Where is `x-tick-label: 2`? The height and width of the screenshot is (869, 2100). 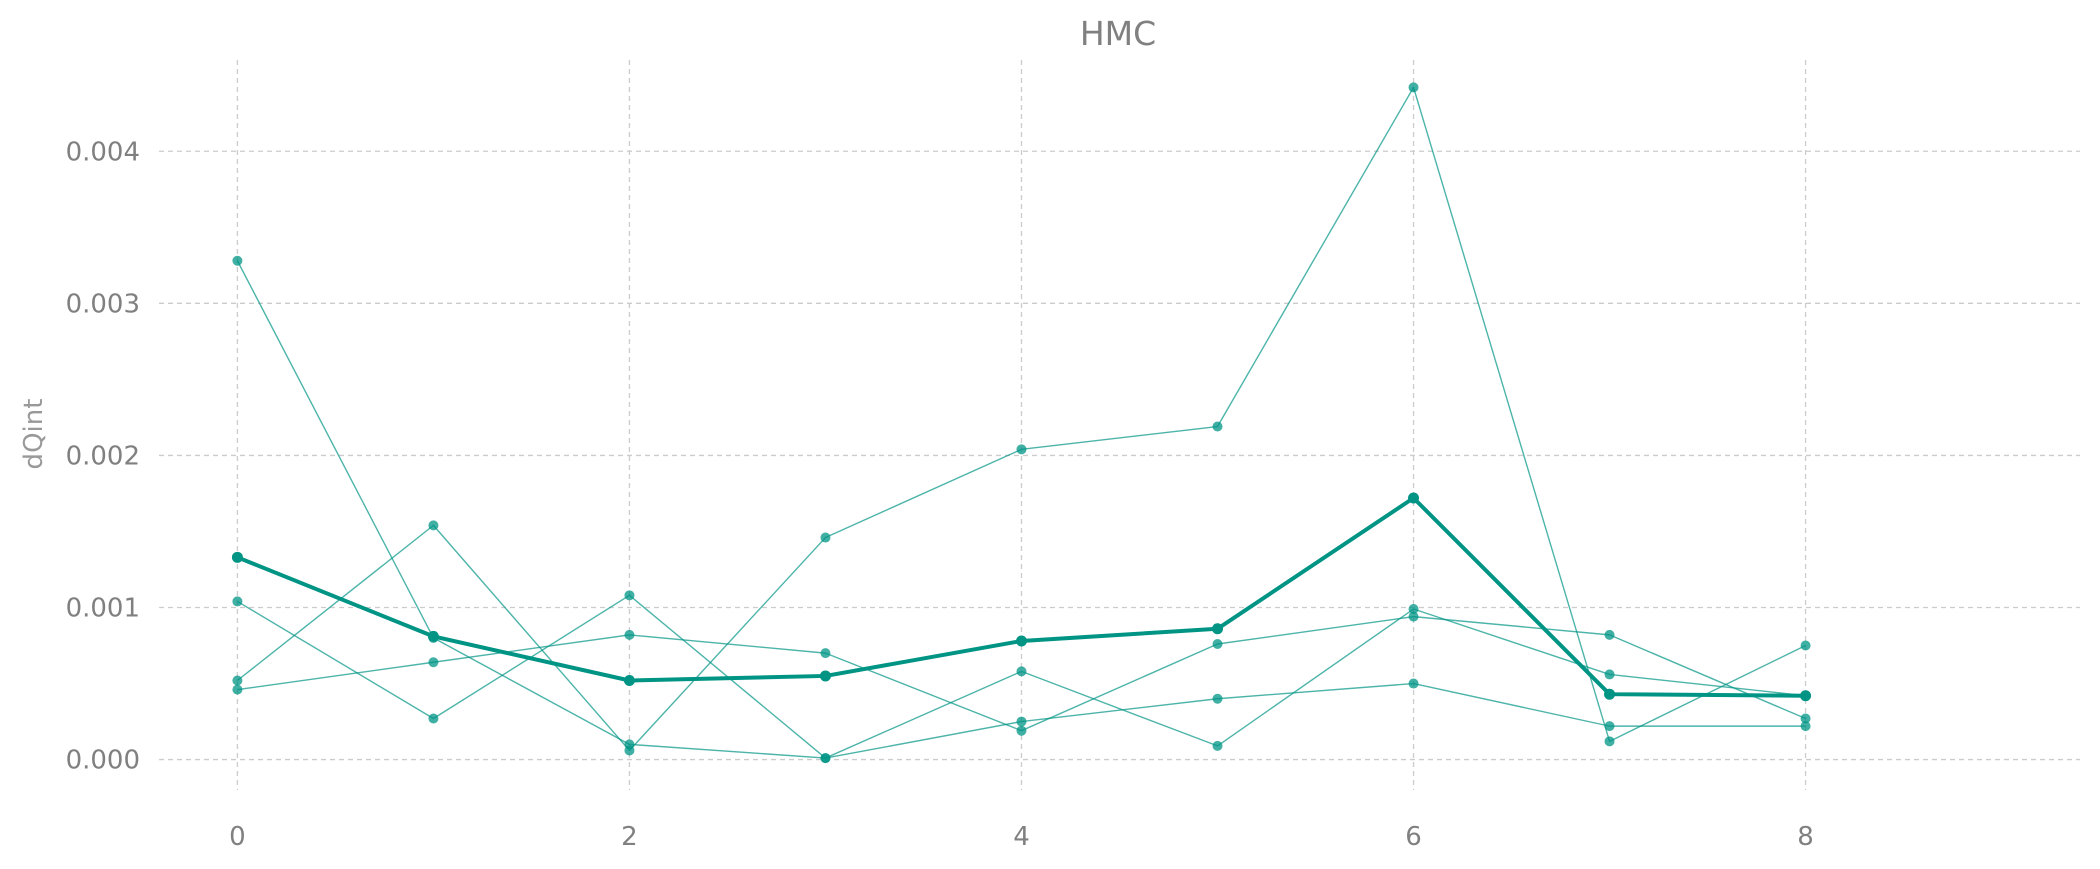
x-tick-label: 2 is located at coordinates (629, 837).